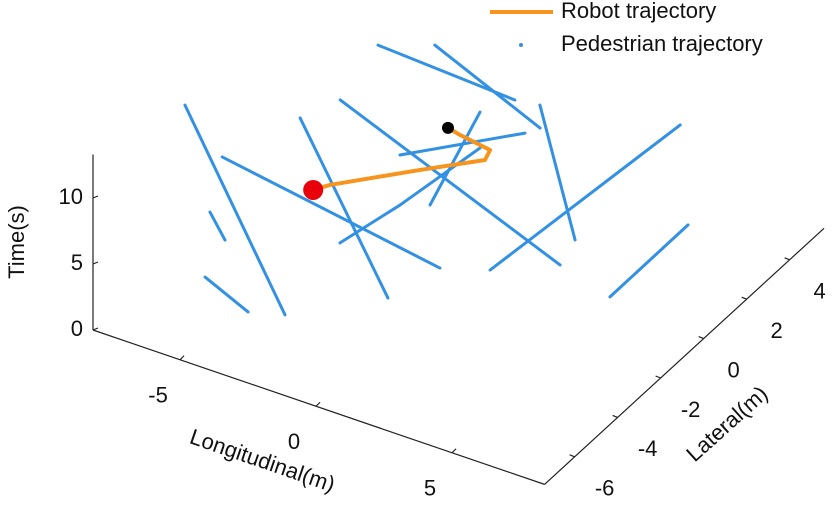 The width and height of the screenshot is (833, 520). I want to click on robot-trajectory, so click(402, 158).